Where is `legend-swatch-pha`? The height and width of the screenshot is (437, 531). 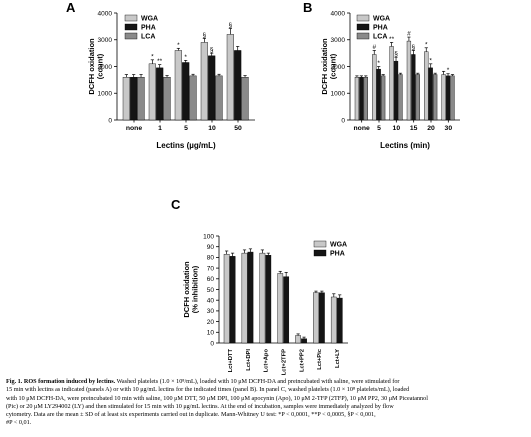 legend-swatch-pha is located at coordinates (320, 253).